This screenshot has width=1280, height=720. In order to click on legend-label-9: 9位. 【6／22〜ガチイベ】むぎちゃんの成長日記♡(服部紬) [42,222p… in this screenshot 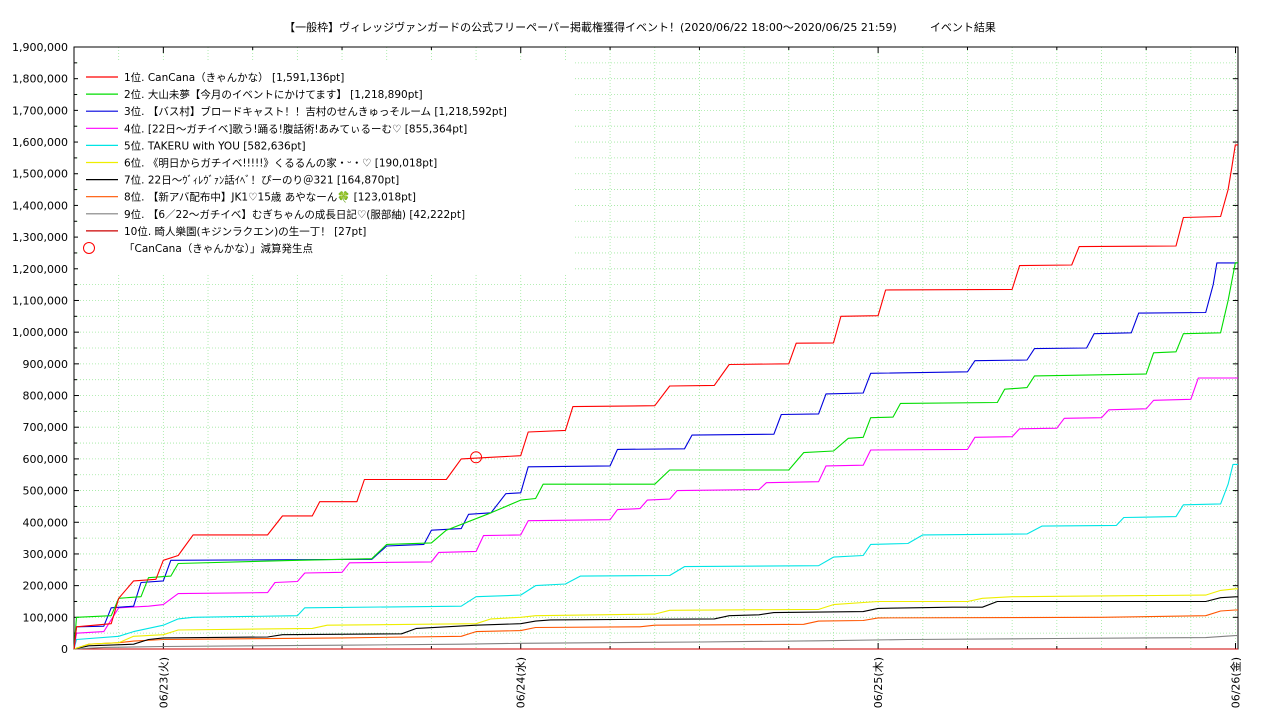, I will do `click(294, 214)`.